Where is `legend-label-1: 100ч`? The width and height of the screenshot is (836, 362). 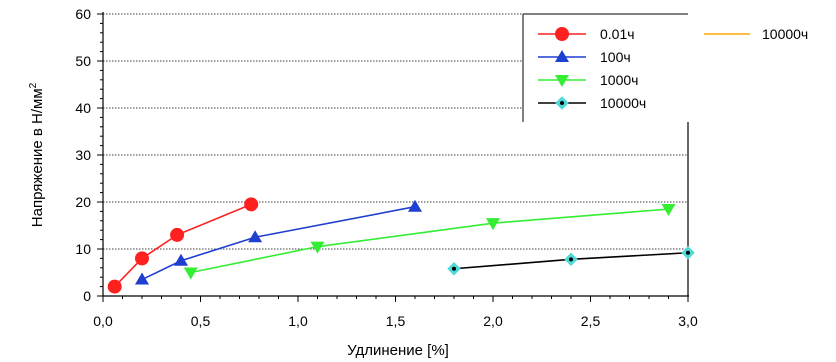
legend-label-1: 100ч is located at coordinates (615, 57).